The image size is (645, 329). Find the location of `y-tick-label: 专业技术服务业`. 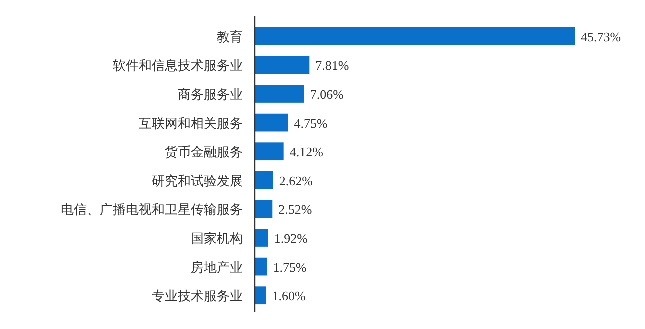

y-tick-label: 专业技术服务业 is located at coordinates (197, 296).